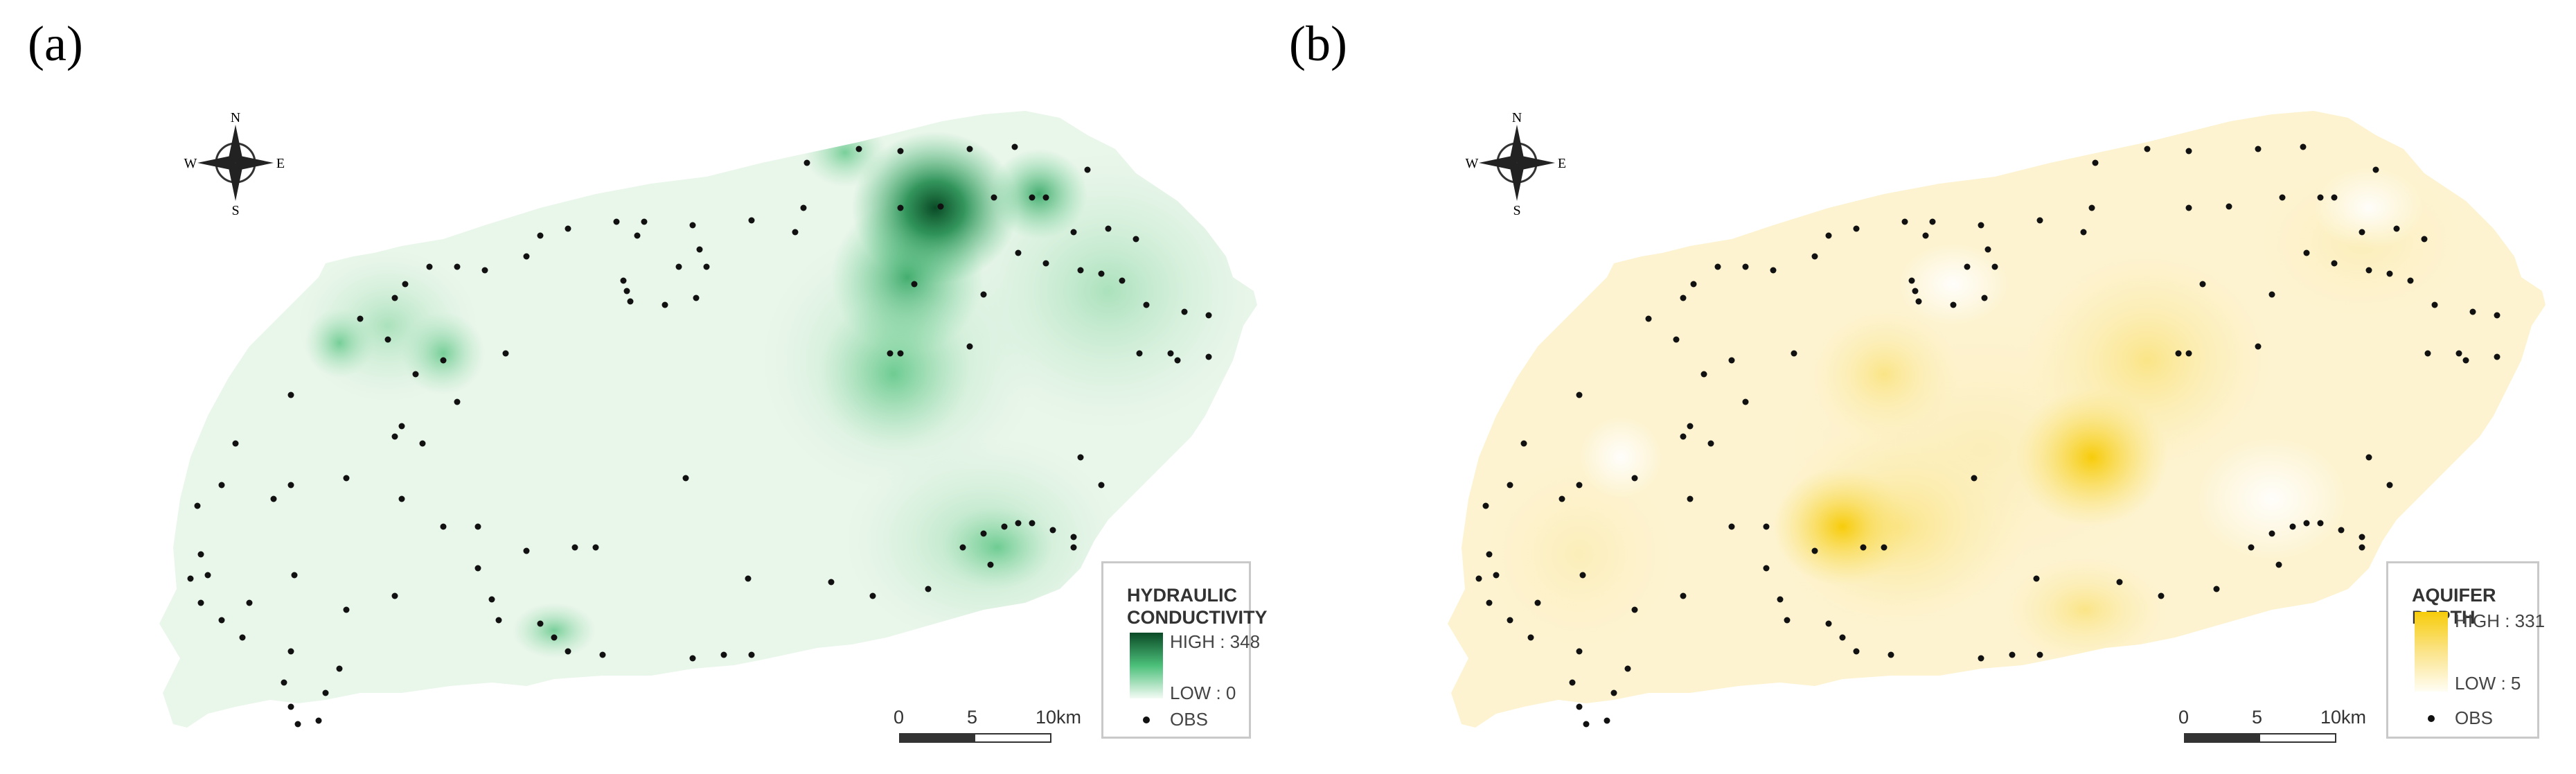 The height and width of the screenshot is (774, 2576). I want to click on scale-end: 10km, so click(2343, 717).